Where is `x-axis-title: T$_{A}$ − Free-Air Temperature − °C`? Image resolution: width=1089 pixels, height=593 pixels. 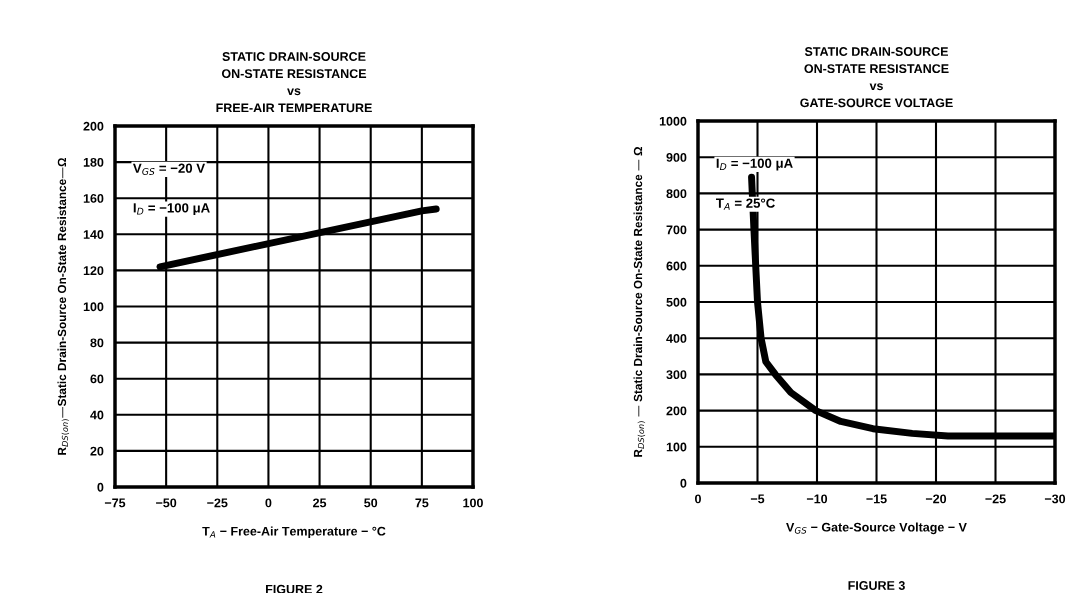 x-axis-title: T$_{A}$ − Free-Air Temperature − °C is located at coordinates (294, 532).